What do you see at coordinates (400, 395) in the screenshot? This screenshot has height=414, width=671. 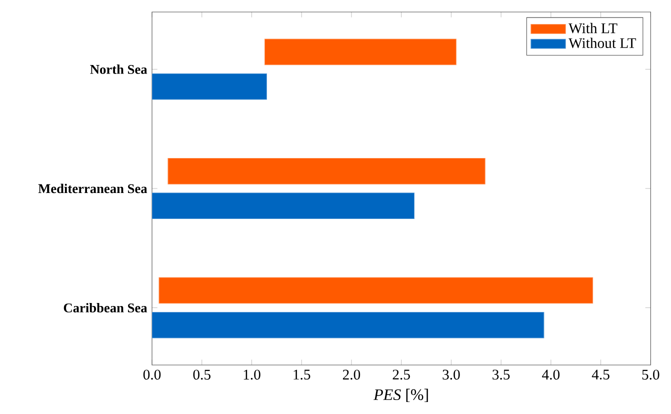 I see `x-axis-title: PES [%]` at bounding box center [400, 395].